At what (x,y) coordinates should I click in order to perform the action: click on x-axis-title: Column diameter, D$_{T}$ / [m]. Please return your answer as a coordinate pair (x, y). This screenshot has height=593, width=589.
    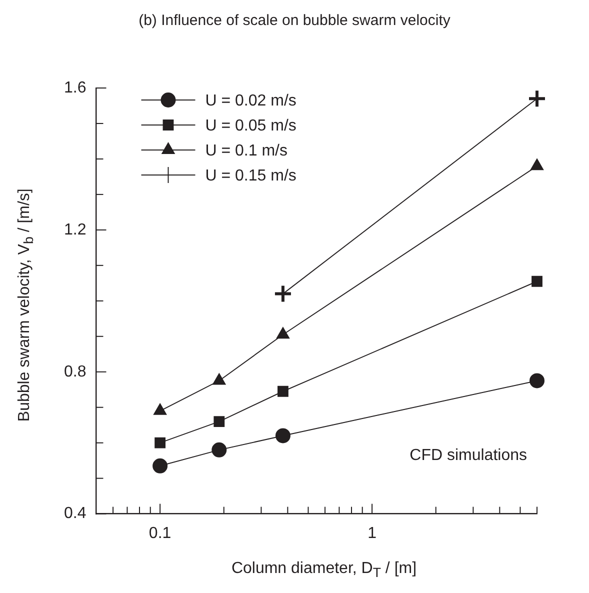
    Looking at the image, I should click on (324, 570).